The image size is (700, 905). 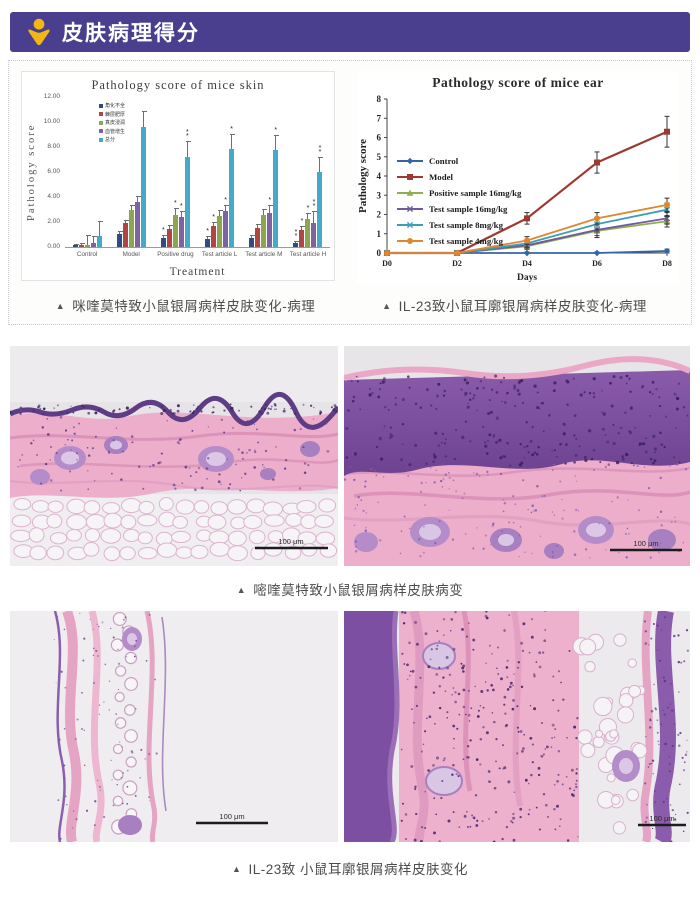 What do you see at coordinates (517, 726) in the screenshot?
I see `histology-image-ear-model: 100 μm` at bounding box center [517, 726].